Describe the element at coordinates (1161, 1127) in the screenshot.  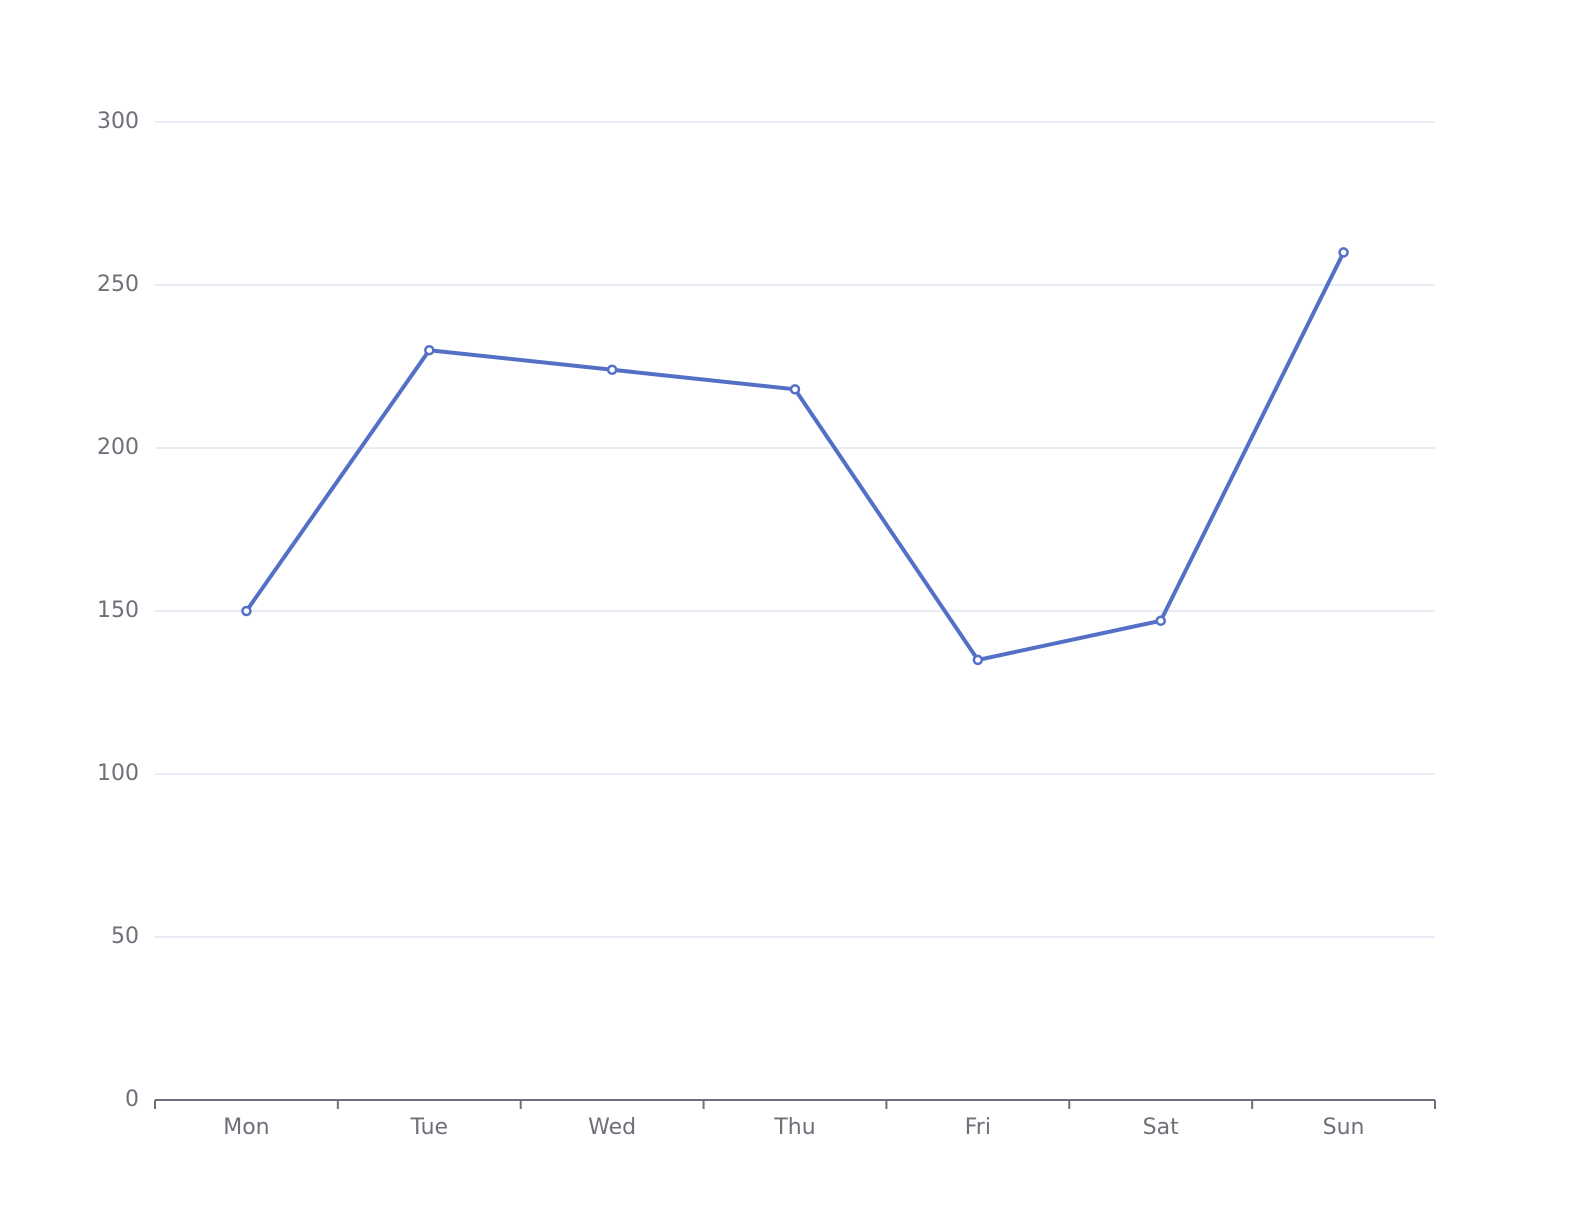
I see `x-tick-label: Sat` at that location.